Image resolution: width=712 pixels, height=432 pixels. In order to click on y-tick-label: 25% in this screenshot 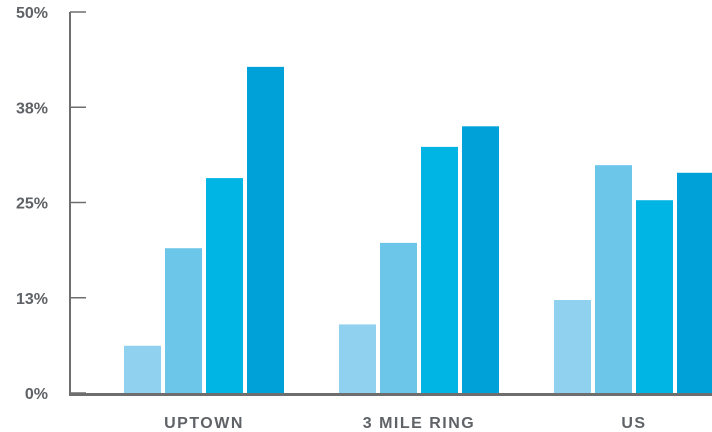, I will do `click(32, 204)`.